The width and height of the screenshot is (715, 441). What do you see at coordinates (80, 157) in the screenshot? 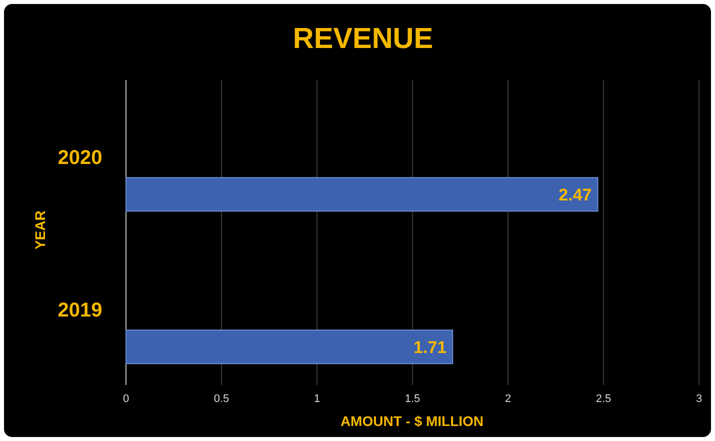
I see `y-tick-label: 2020` at bounding box center [80, 157].